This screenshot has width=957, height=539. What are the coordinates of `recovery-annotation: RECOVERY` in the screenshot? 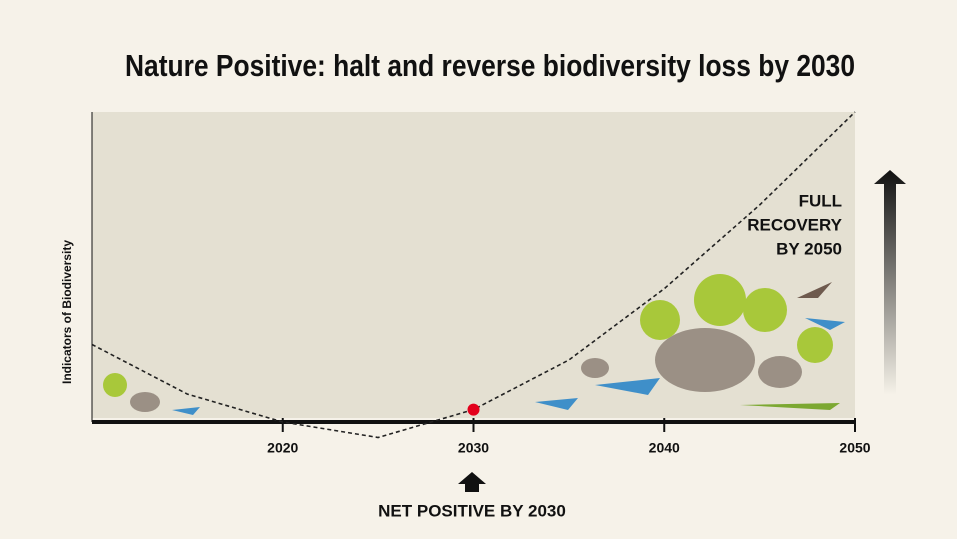 It's located at (794, 224).